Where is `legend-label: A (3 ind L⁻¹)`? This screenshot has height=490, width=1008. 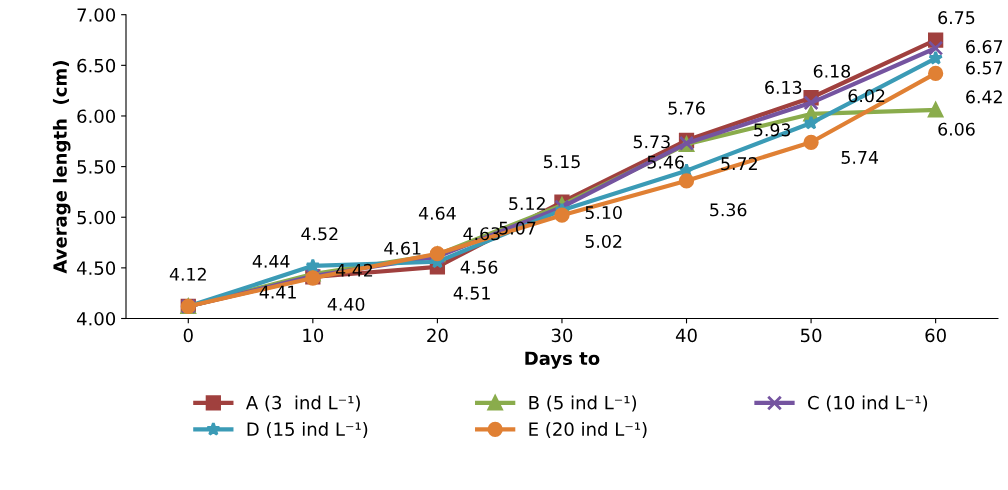 legend-label: A (3 ind L⁻¹) is located at coordinates (302, 403).